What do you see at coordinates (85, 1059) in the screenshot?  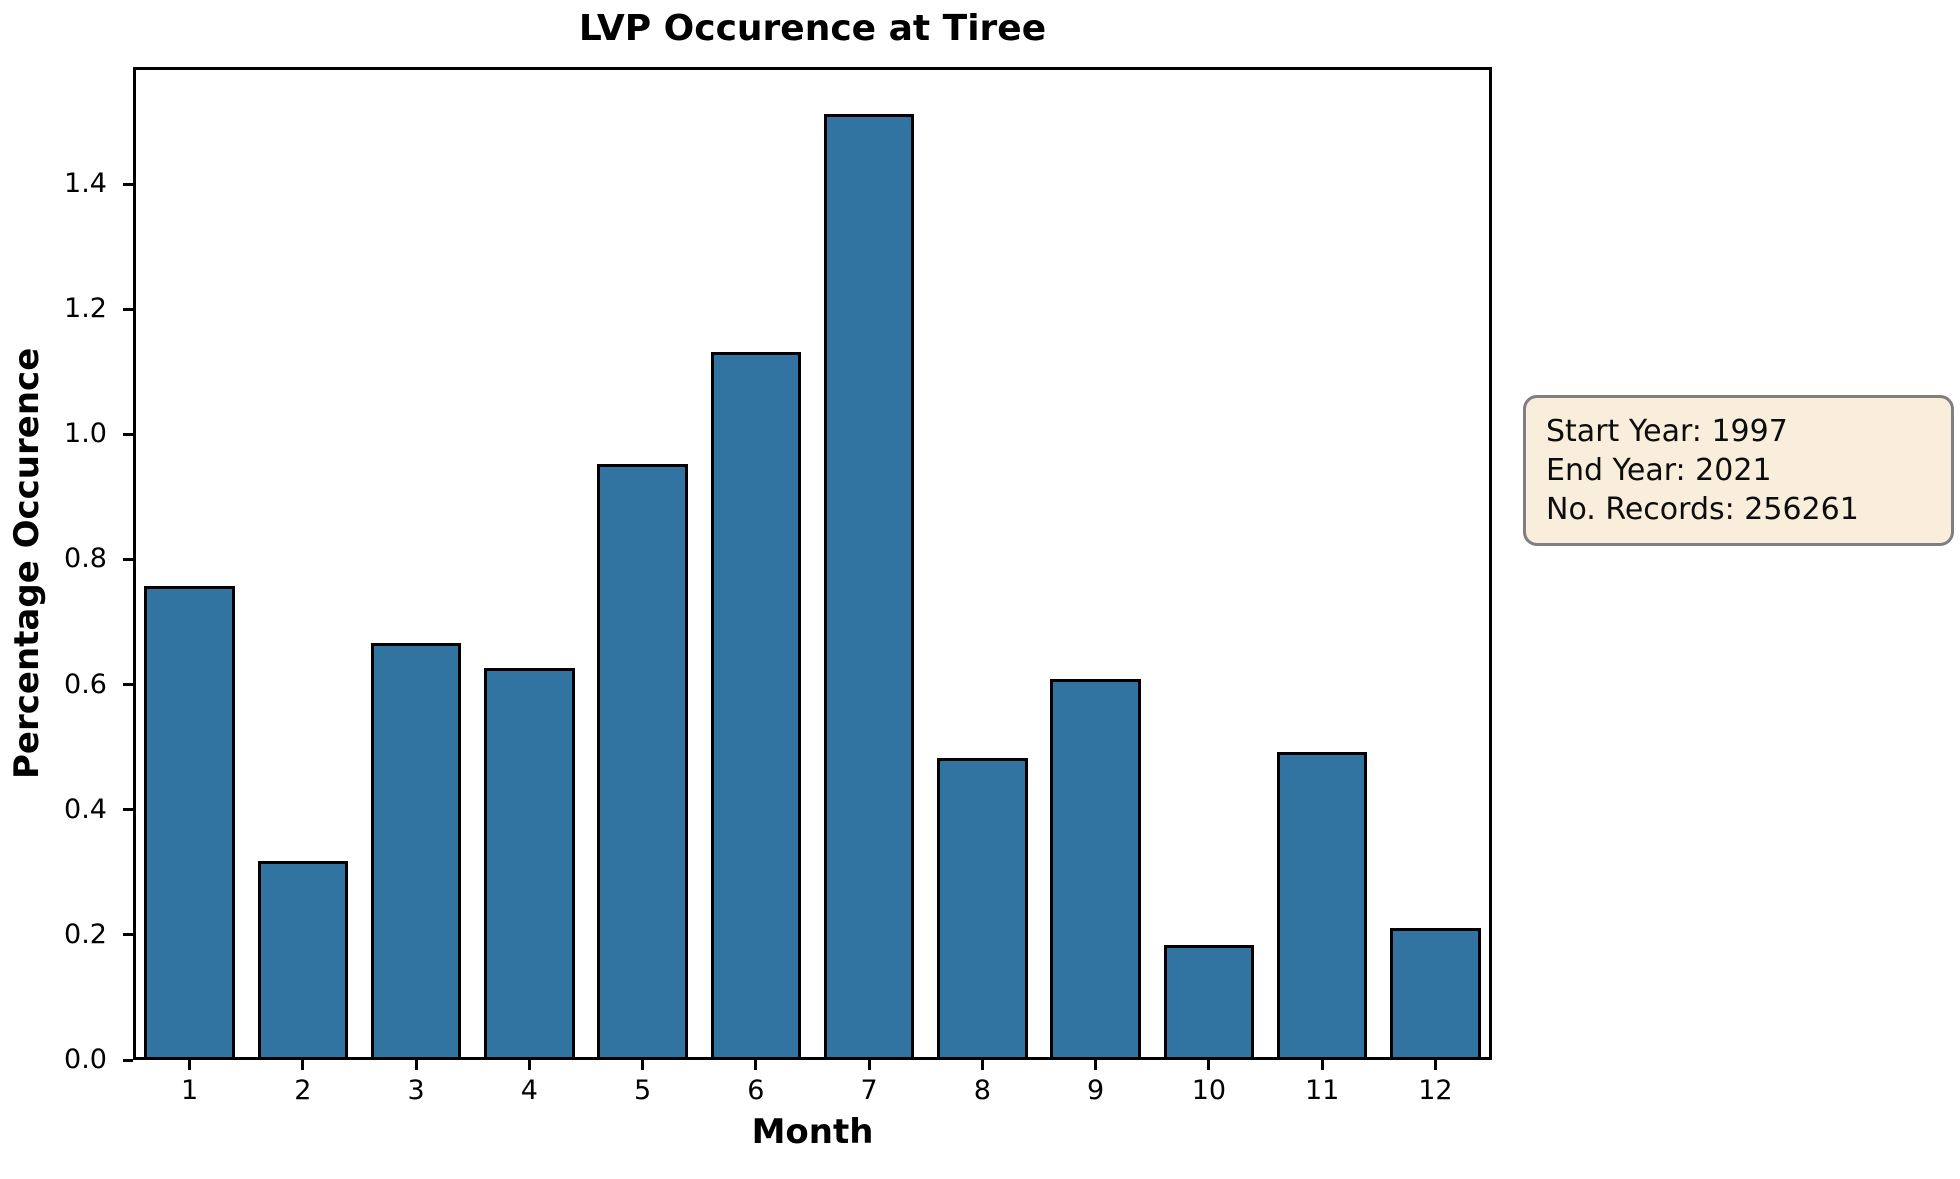 I see `y-tick-label: 0.0` at bounding box center [85, 1059].